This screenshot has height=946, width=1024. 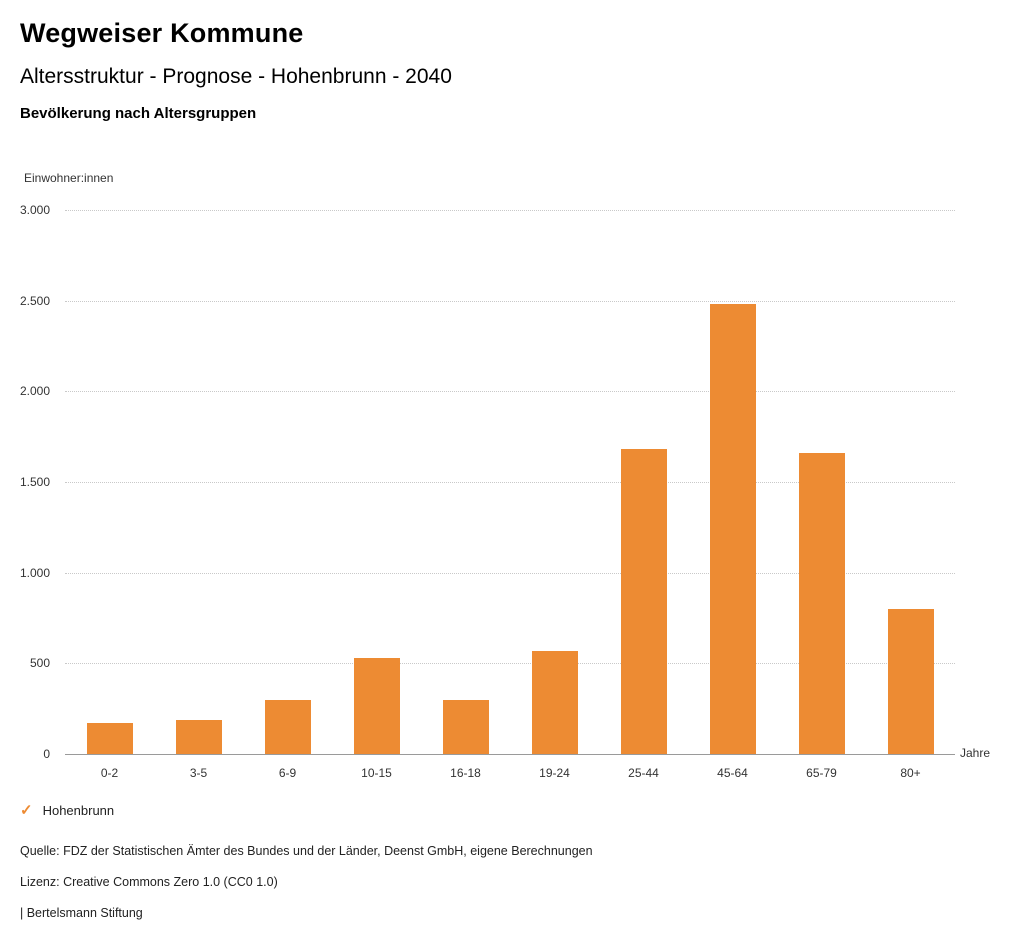 What do you see at coordinates (162, 33) in the screenshot?
I see `page-title: Wegweiser Kommune` at bounding box center [162, 33].